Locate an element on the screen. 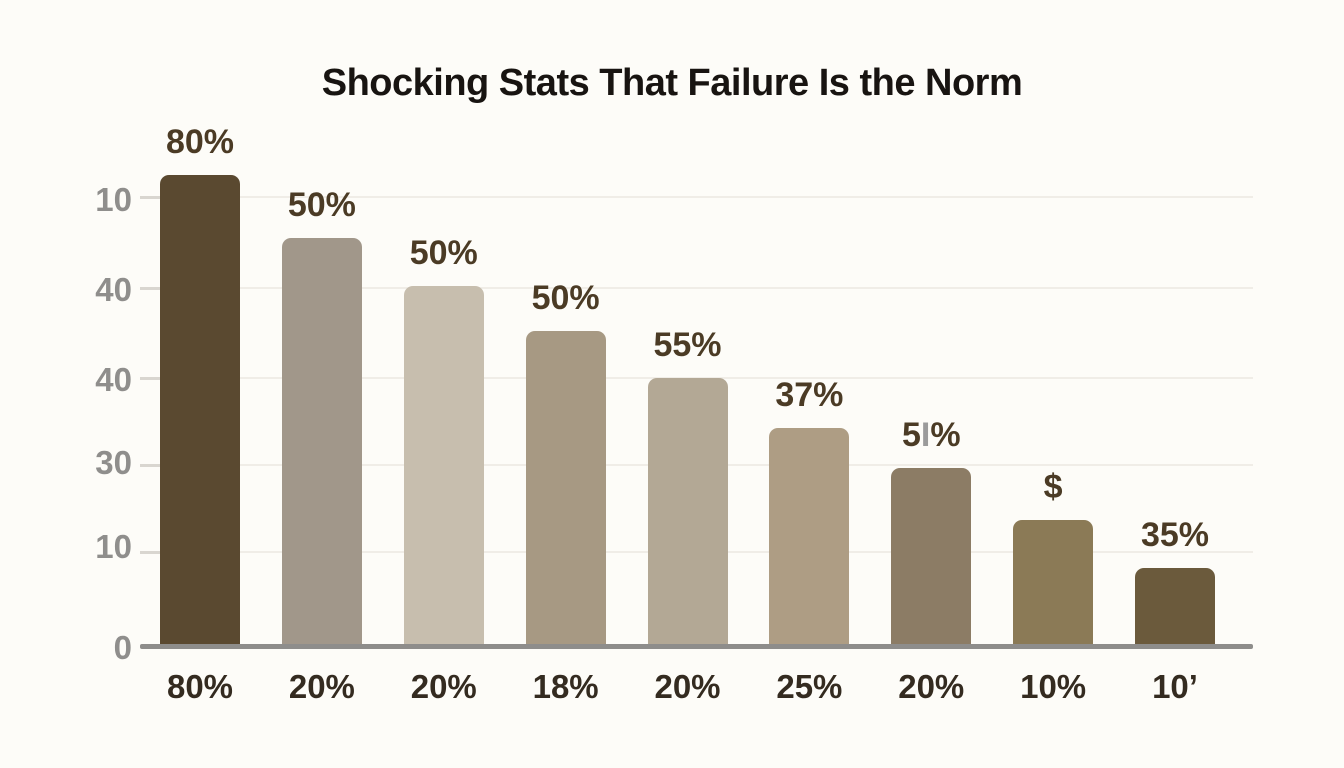  bar-value-label: 80% is located at coordinates (200, 142).